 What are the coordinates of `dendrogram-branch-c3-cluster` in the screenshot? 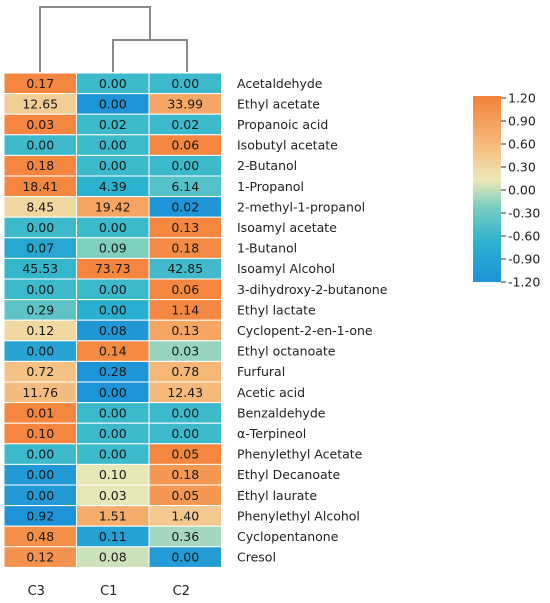 It's located at (95, 39).